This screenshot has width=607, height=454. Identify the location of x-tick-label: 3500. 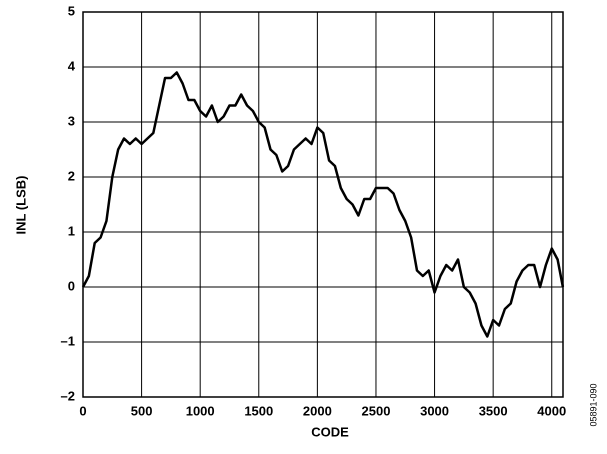
(493, 410).